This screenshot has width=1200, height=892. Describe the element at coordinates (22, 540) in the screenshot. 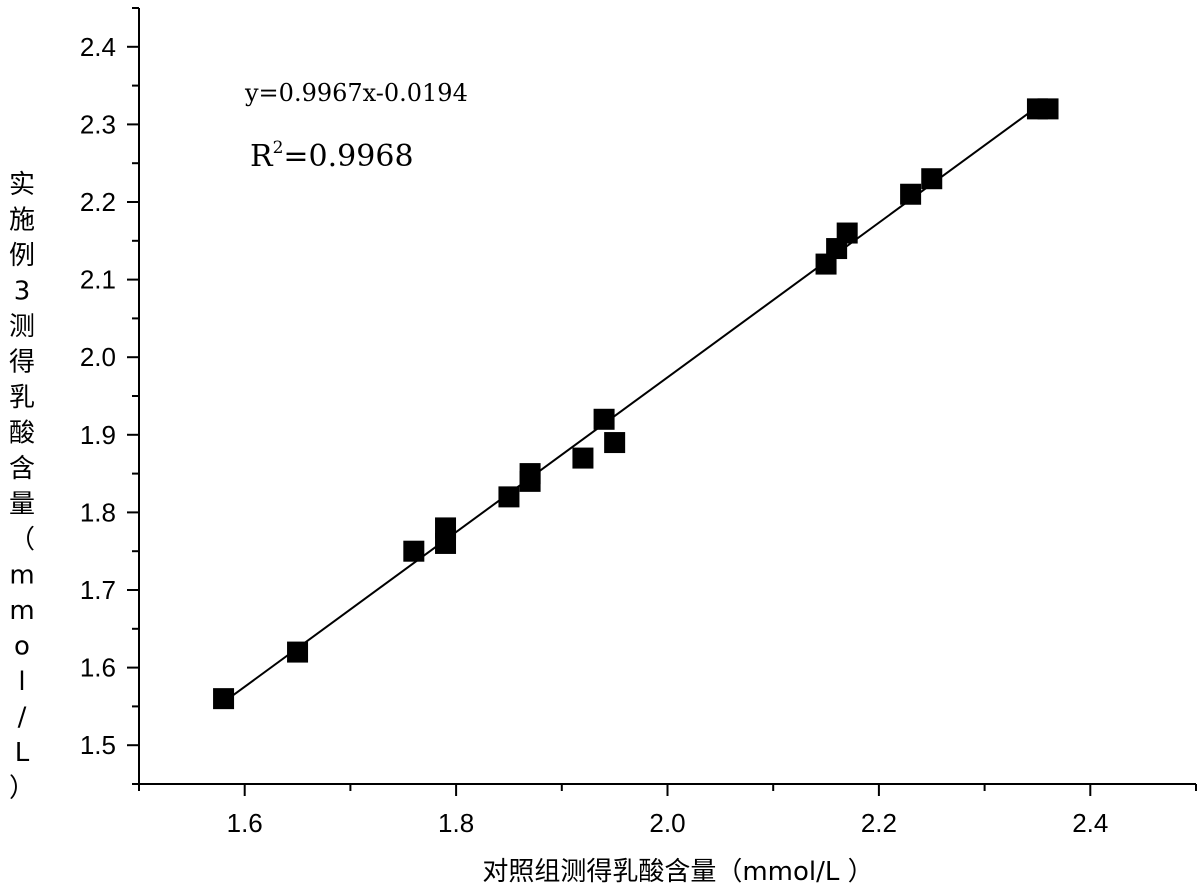

I see `y-axis-title-char: （` at that location.